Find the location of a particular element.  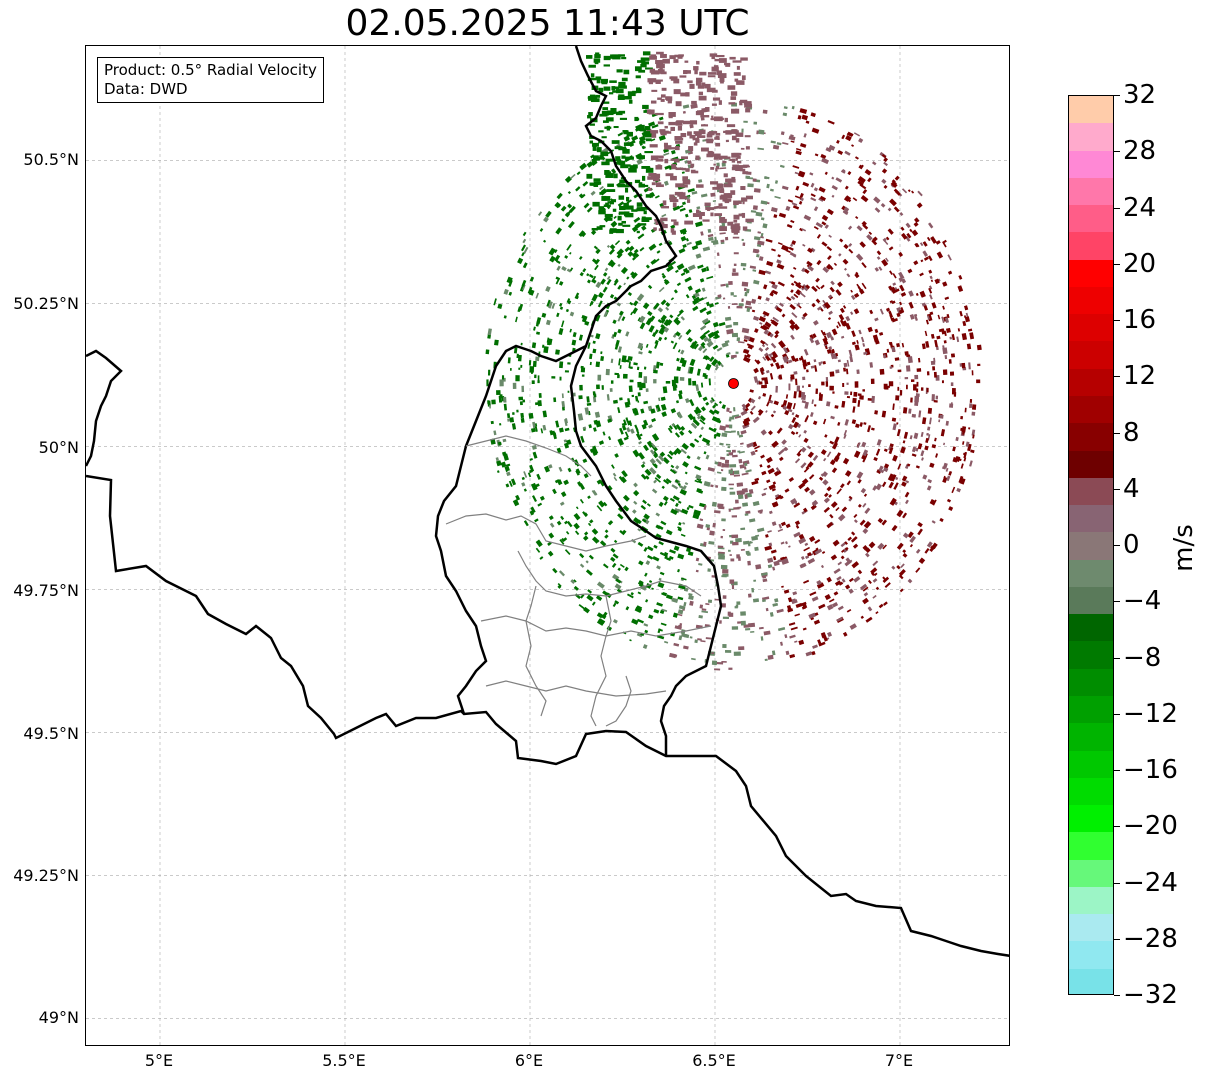

colorbar-unit-label: m/s is located at coordinates (1184, 548).